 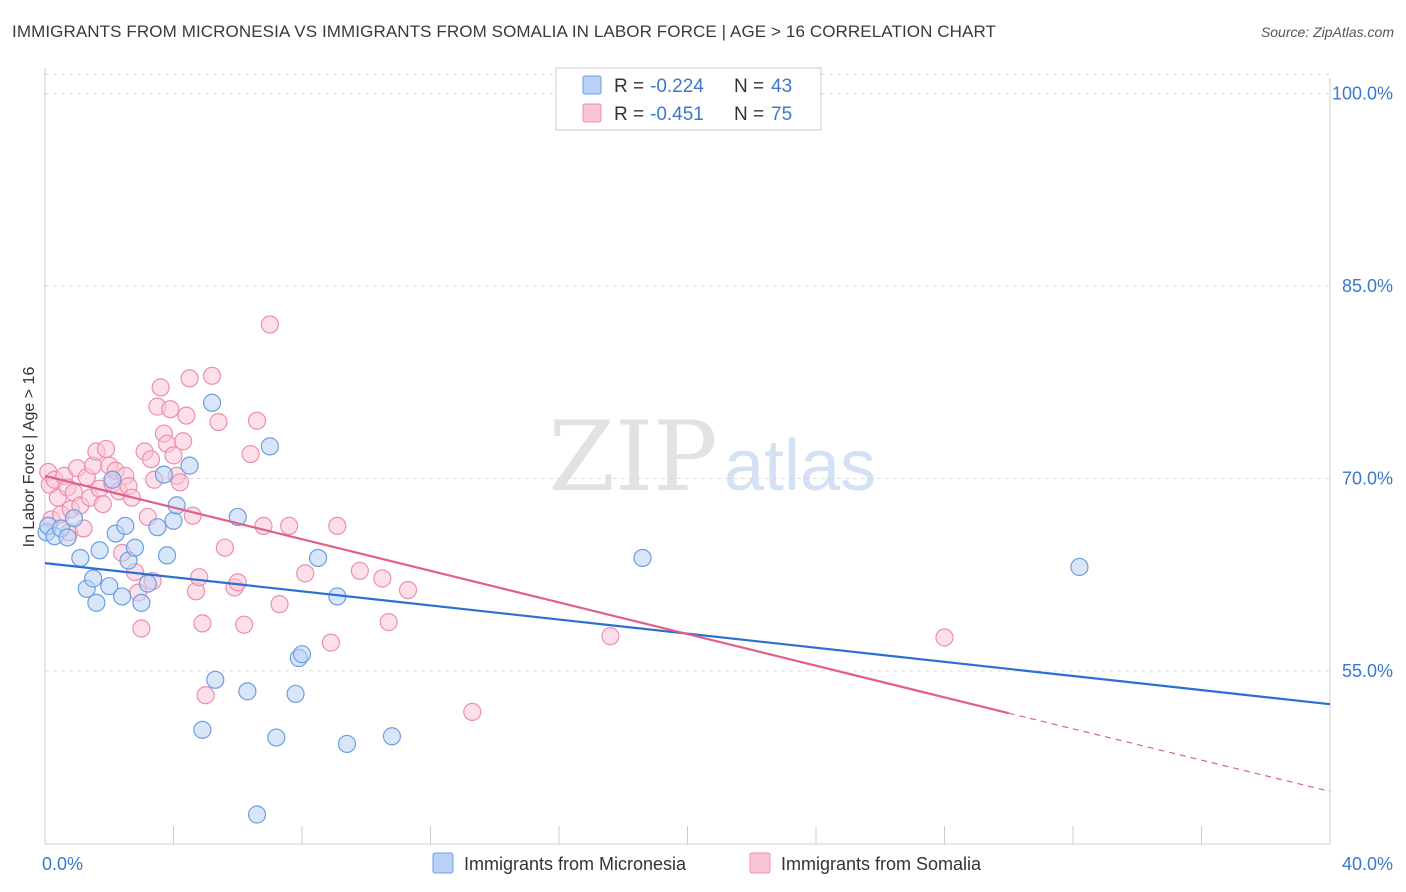 What do you see at coordinates (632, 457) in the screenshot?
I see `watermark-zip: ZIP` at bounding box center [632, 457].